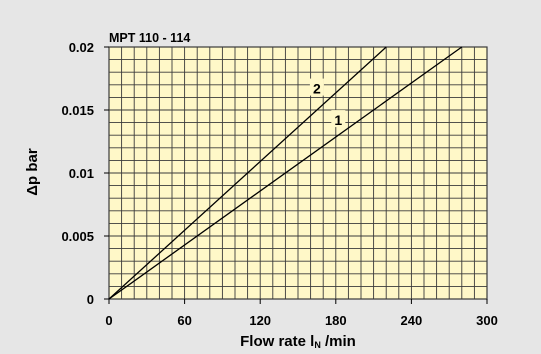  Describe the element at coordinates (77, 110) in the screenshot. I see `y-tick-label: 0.015` at that location.